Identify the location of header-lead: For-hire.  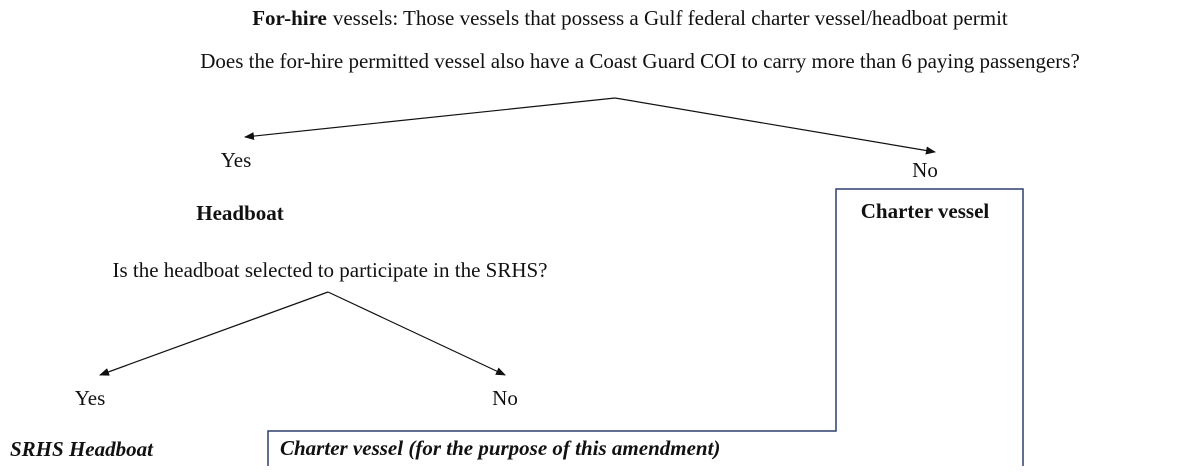
(289, 18).